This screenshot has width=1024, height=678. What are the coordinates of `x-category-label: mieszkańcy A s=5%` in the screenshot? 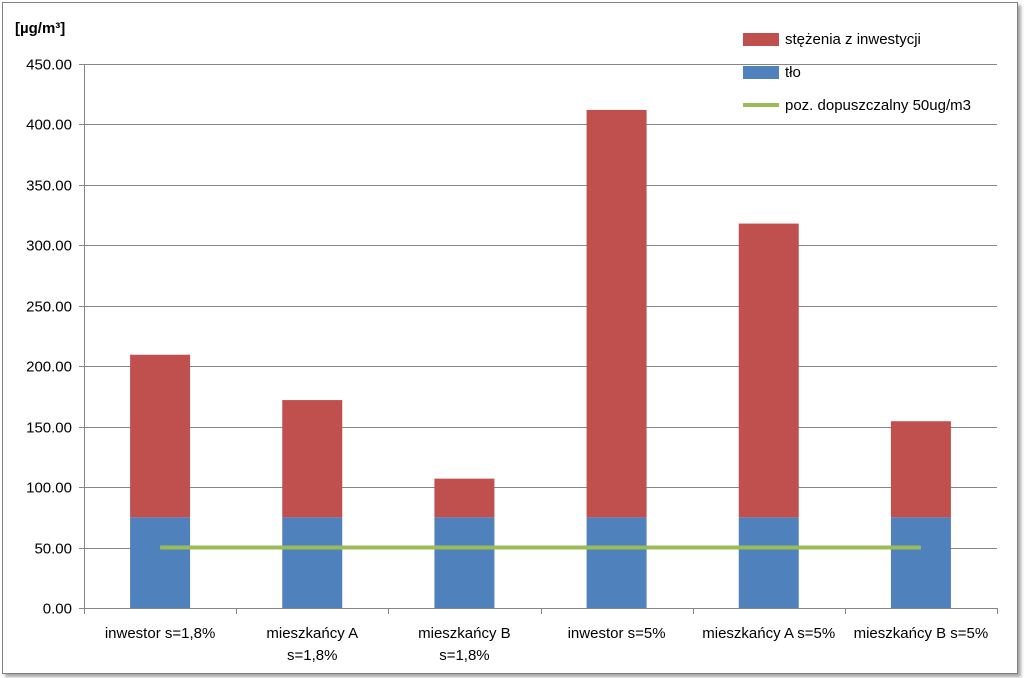 It's located at (768, 633).